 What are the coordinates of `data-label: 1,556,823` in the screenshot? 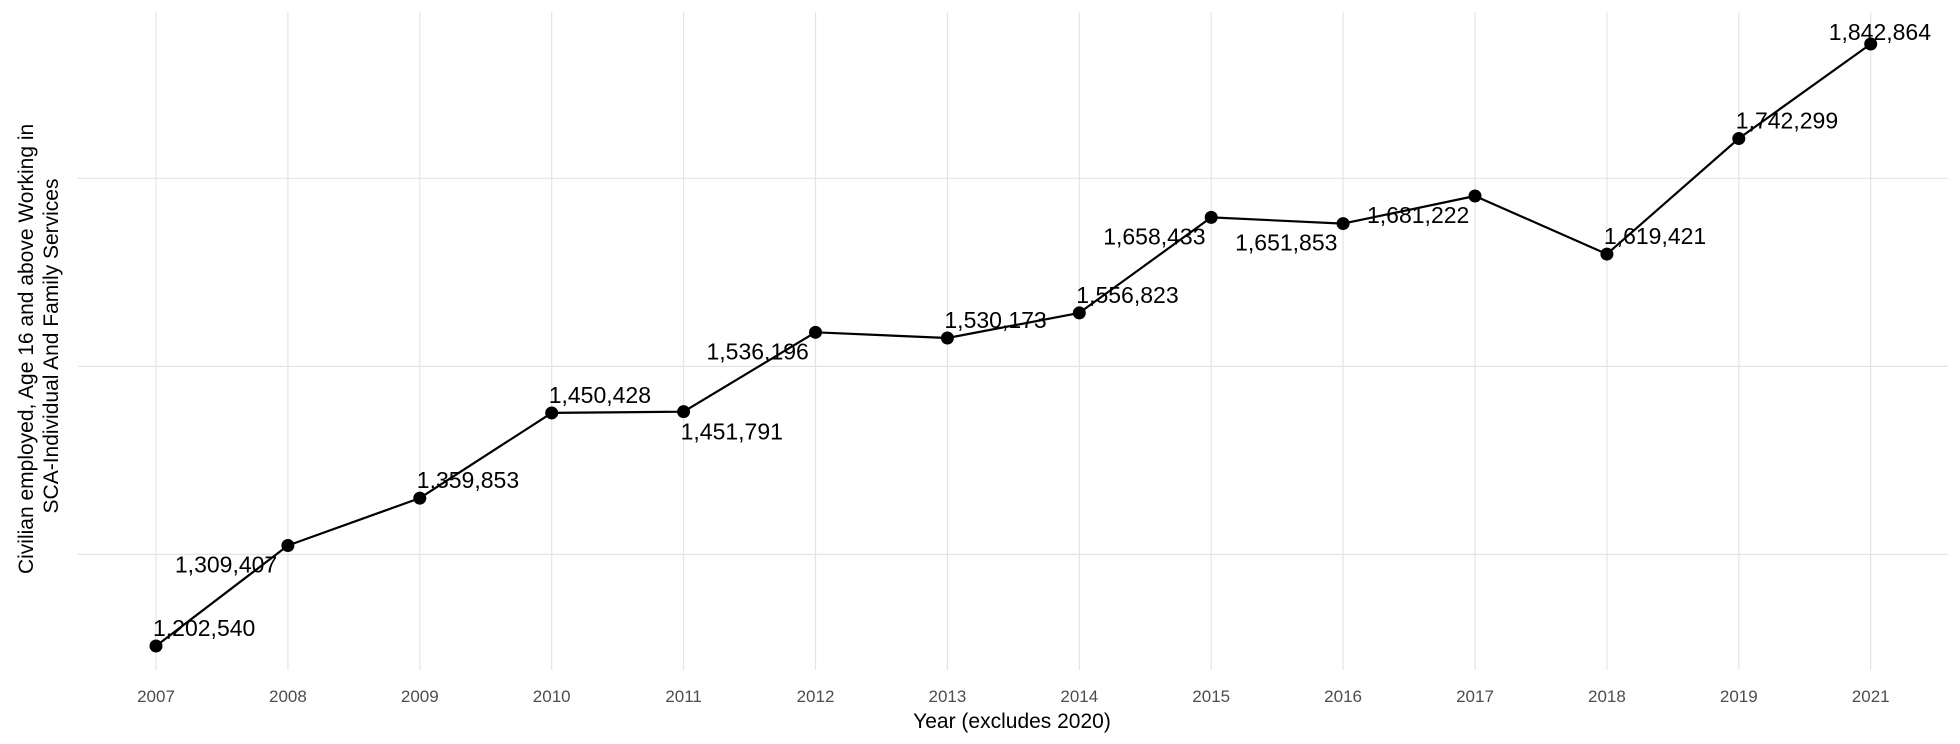 It's located at (1127, 295).